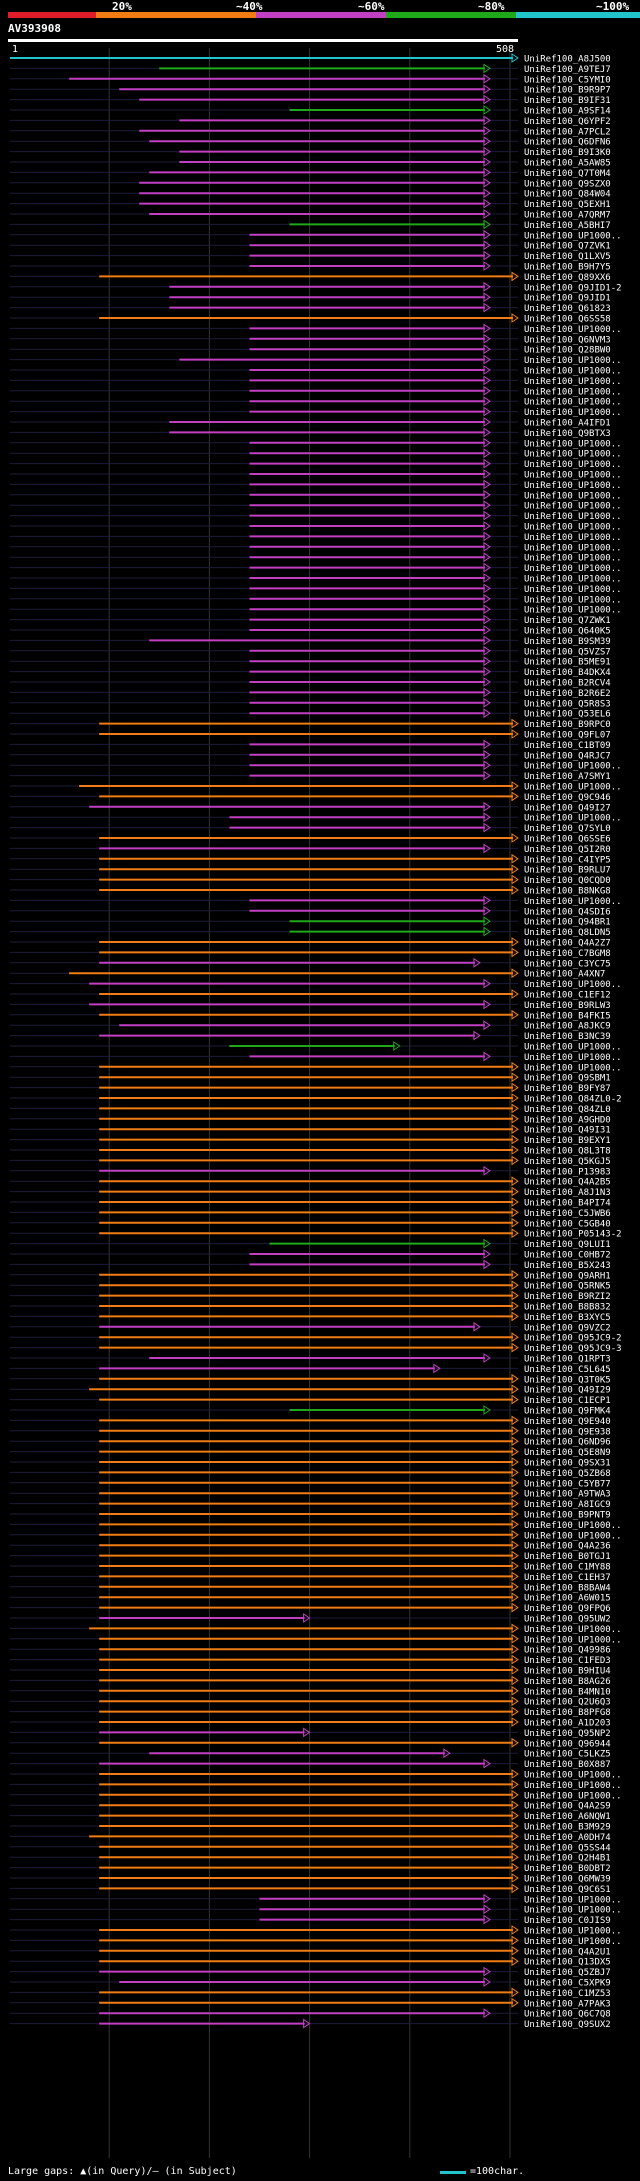 This screenshot has height=2181, width=640. I want to click on hit-label: UniRef100_Q6ND96, so click(567, 1443).